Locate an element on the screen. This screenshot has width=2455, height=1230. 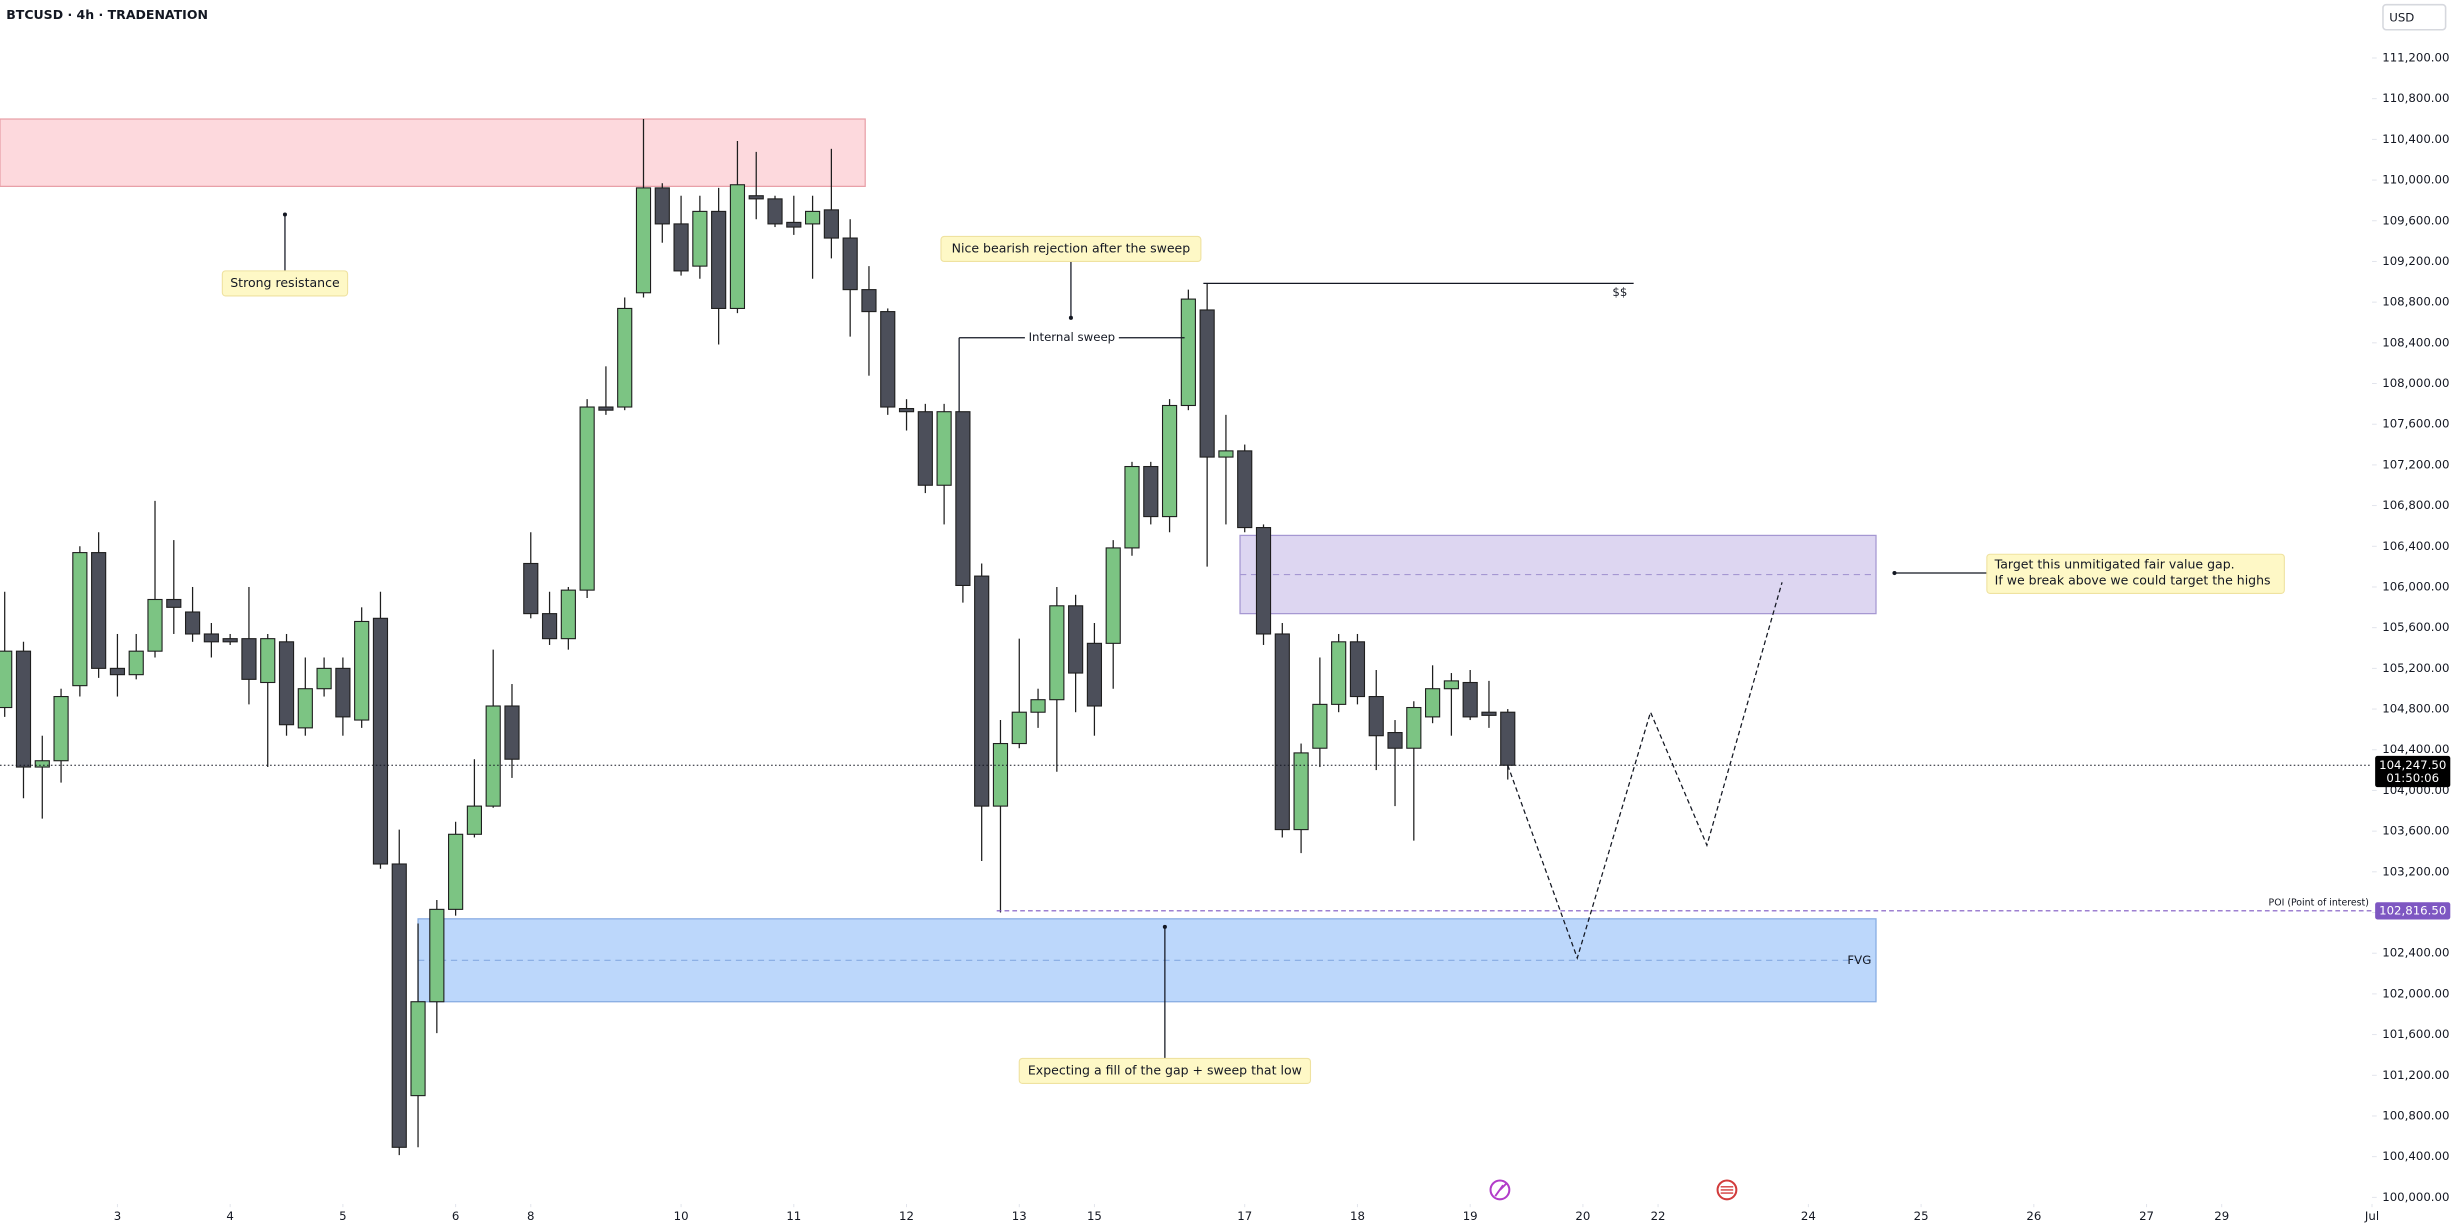
y-tick-label: 107,200.00 is located at coordinates (2415, 464).